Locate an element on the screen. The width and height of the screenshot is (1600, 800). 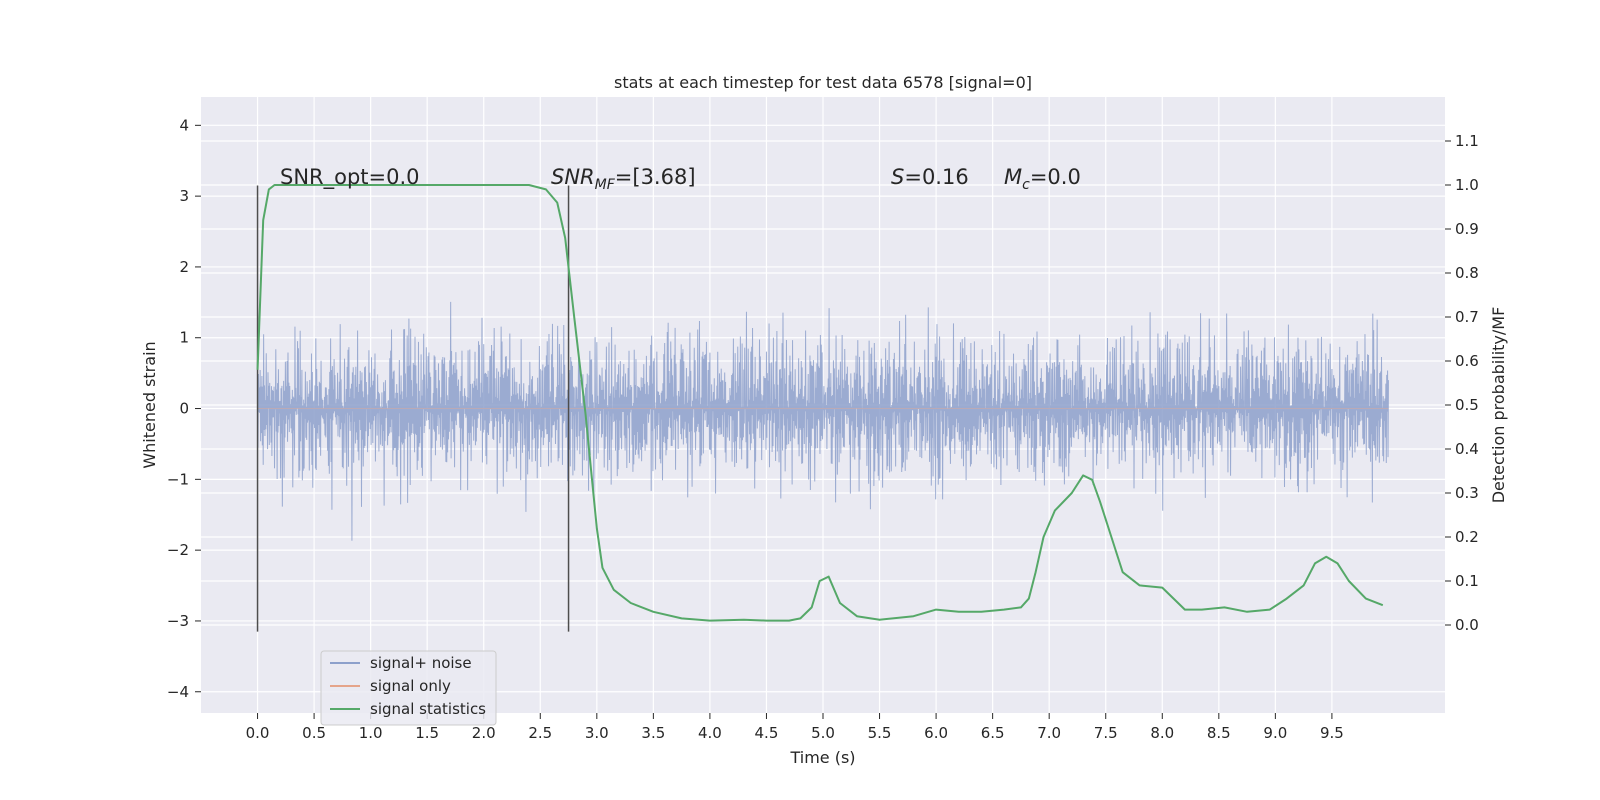
left-y-tick-label: 2 is located at coordinates (184, 267).